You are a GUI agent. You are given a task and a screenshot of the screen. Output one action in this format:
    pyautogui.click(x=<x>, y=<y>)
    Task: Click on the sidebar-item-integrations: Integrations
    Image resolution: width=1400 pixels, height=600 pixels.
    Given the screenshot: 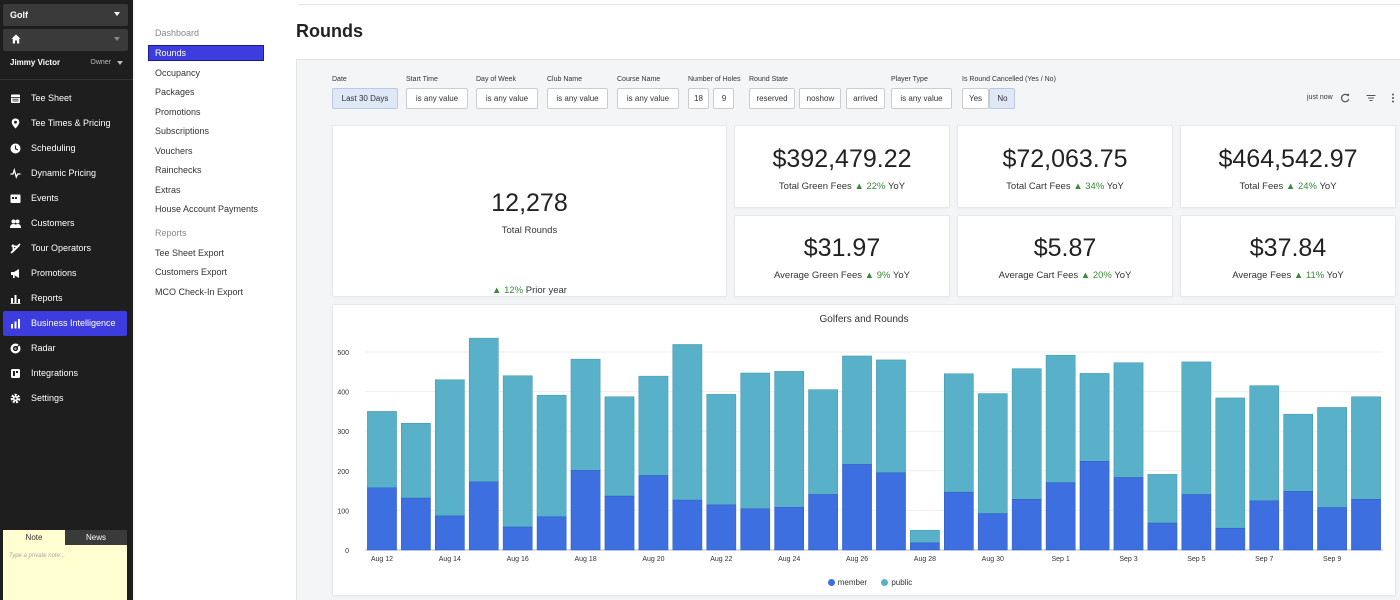 What is the action you would take?
    pyautogui.click(x=65, y=373)
    